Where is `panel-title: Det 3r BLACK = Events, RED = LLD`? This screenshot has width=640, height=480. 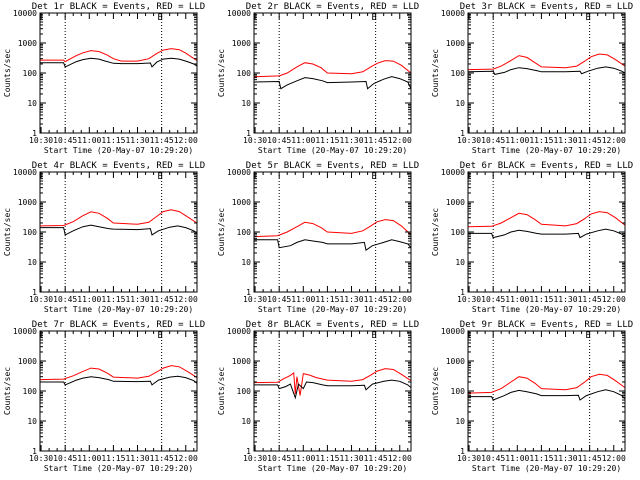
panel-title: Det 3r BLACK = Events, RED = LLD is located at coordinates (546, 7).